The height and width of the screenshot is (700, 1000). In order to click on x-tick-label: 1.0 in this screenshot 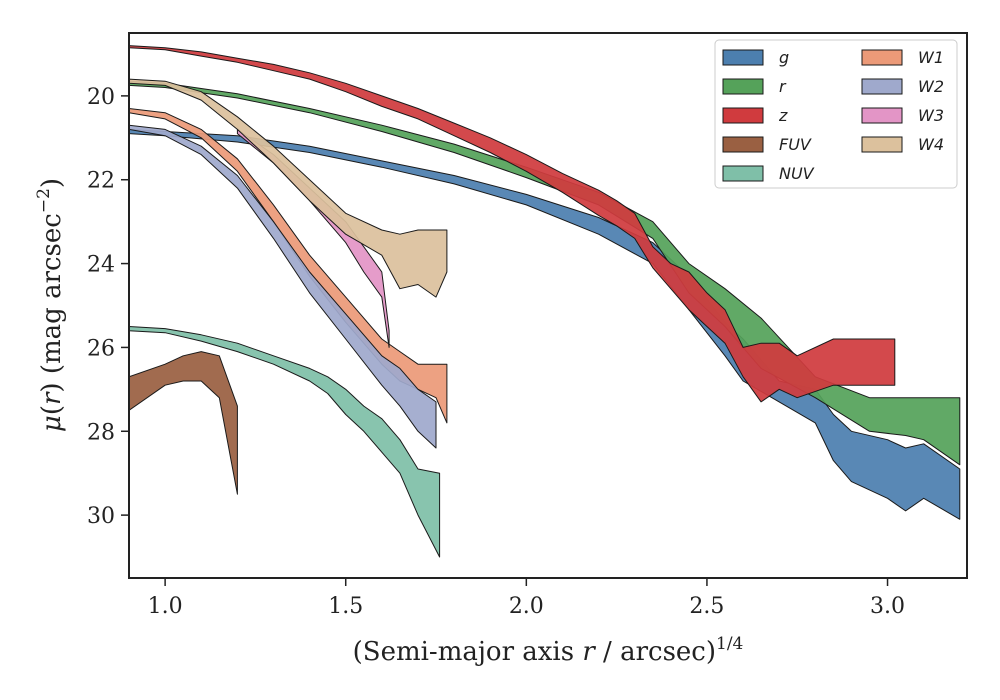, I will do `click(165, 606)`.